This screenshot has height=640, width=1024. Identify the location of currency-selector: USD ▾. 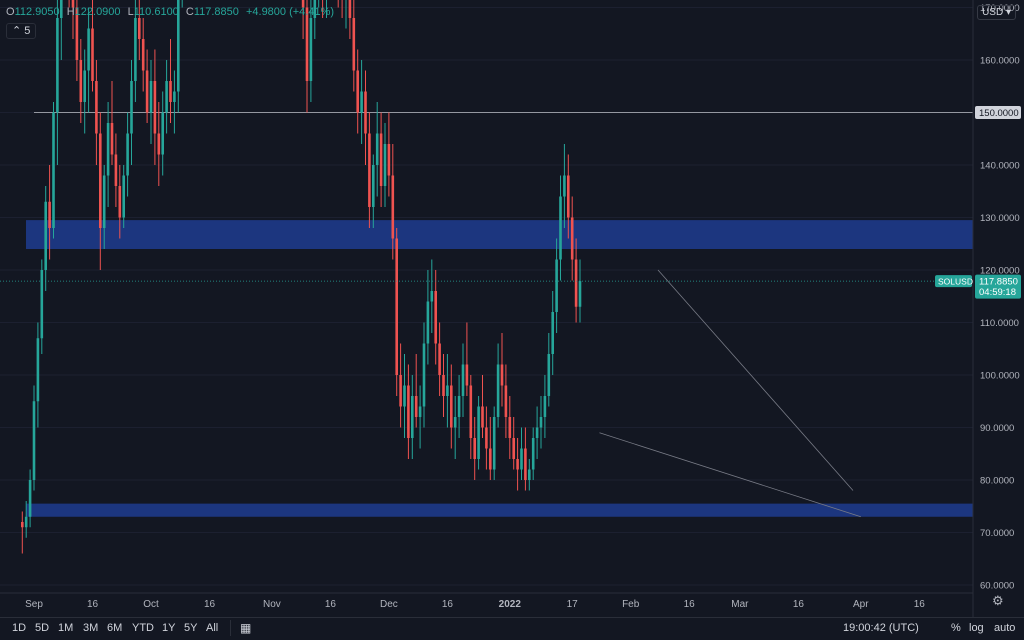
(996, 12).